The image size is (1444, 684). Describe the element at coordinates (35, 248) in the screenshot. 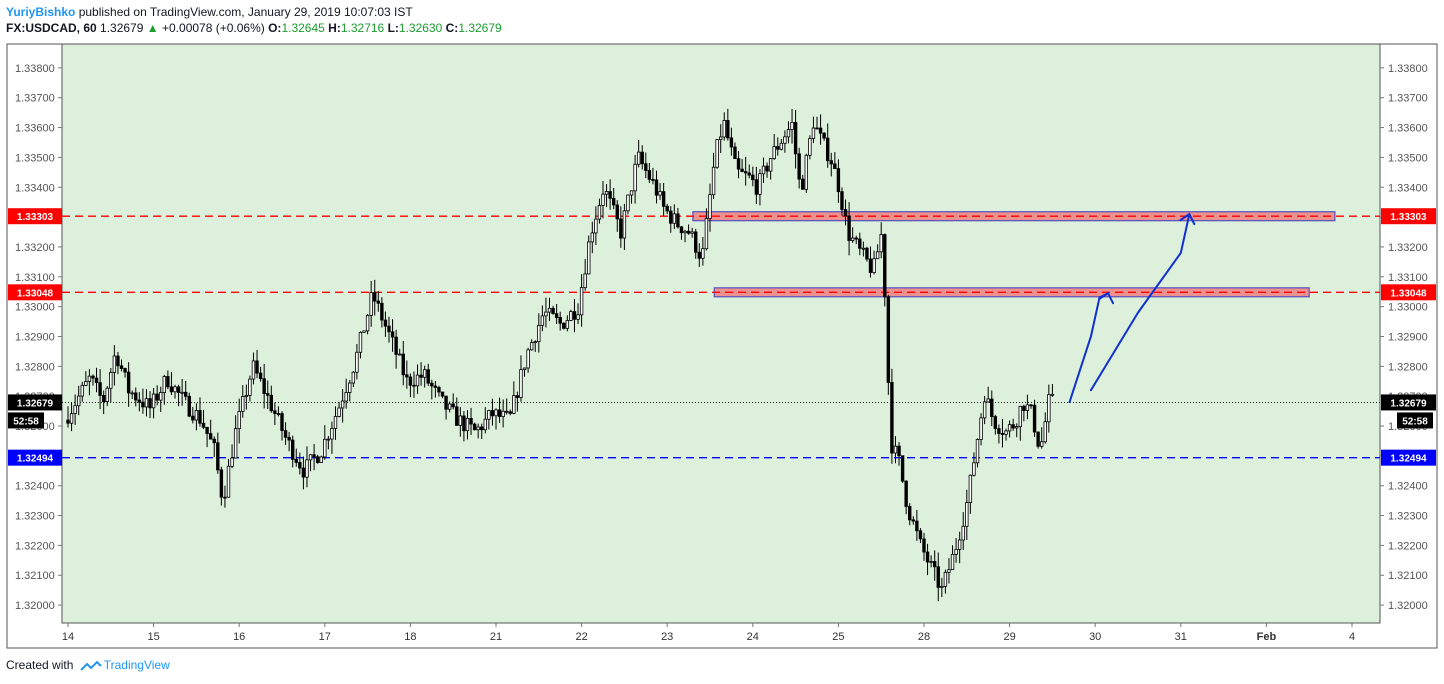

I see `y-tick-label-left: 1.33200` at that location.